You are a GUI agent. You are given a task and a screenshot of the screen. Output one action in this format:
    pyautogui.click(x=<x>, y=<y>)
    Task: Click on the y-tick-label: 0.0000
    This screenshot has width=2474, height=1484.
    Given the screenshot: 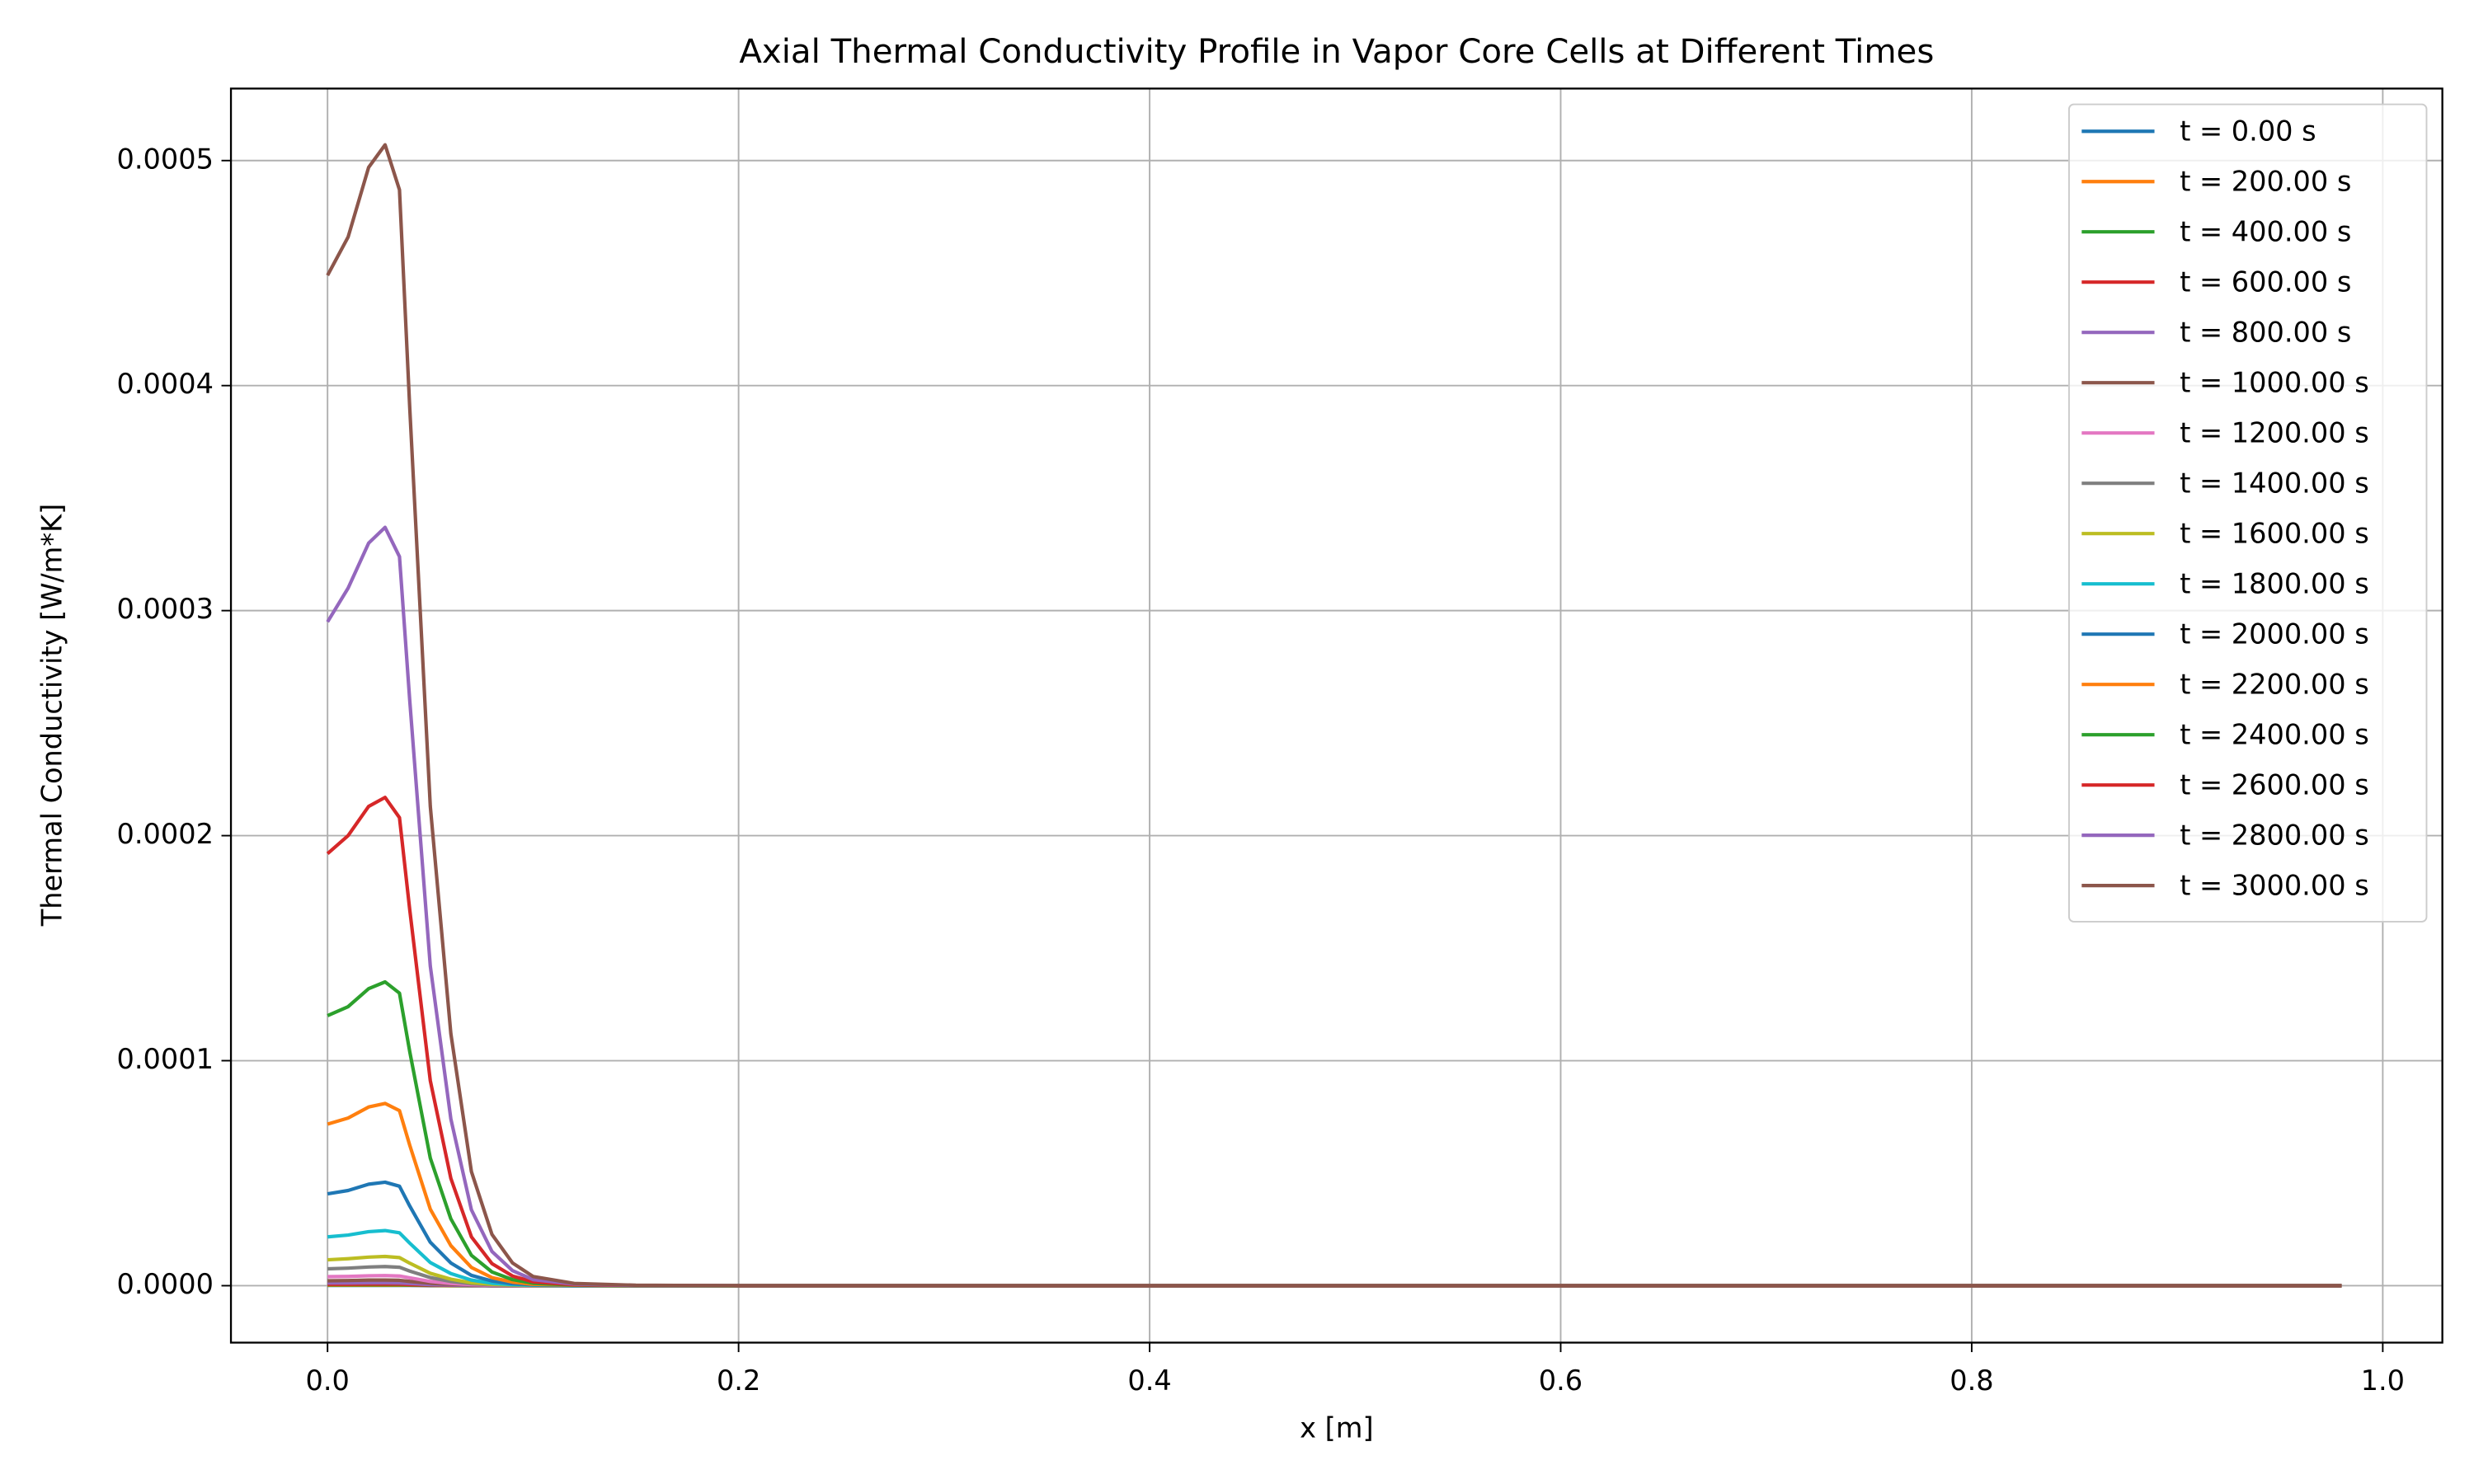 What is the action you would take?
    pyautogui.click(x=165, y=1284)
    